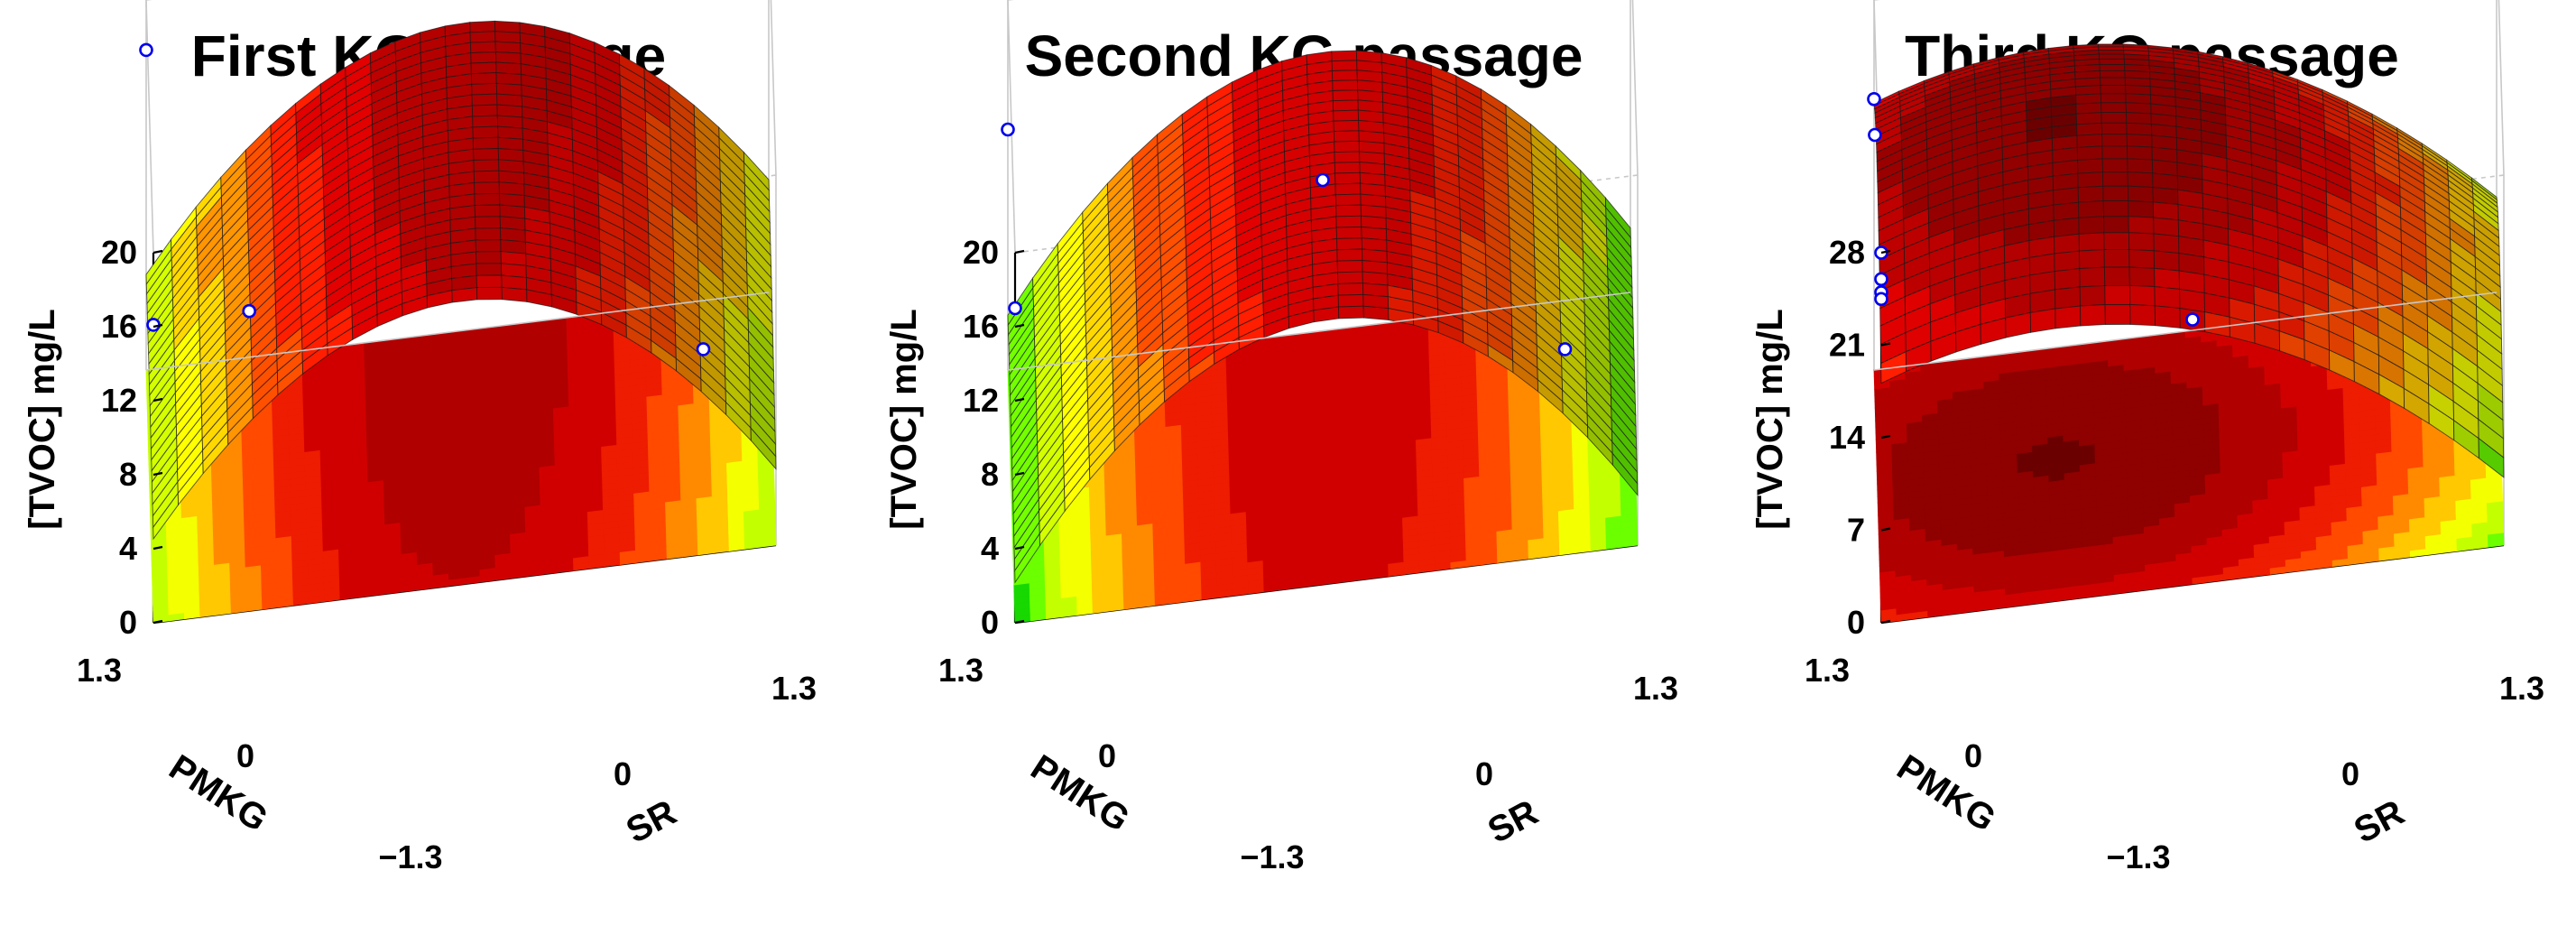 This screenshot has height=926, width=2576. Describe the element at coordinates (157, 252) in the screenshot. I see `z-tick-mark` at that location.